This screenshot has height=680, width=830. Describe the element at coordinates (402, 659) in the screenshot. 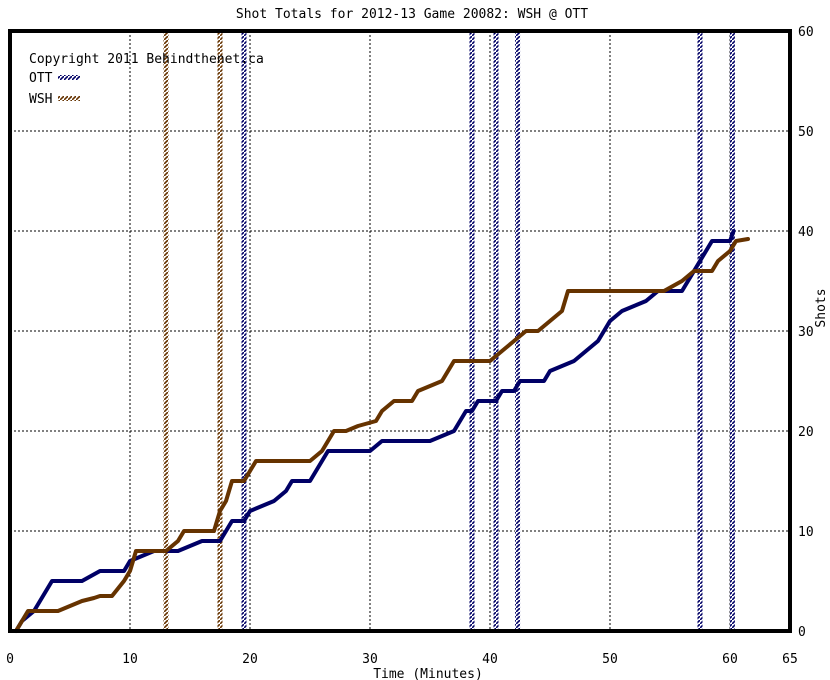

I see `x-axis-ticks: 0 10 20 30 40 50 60 65` at that location.